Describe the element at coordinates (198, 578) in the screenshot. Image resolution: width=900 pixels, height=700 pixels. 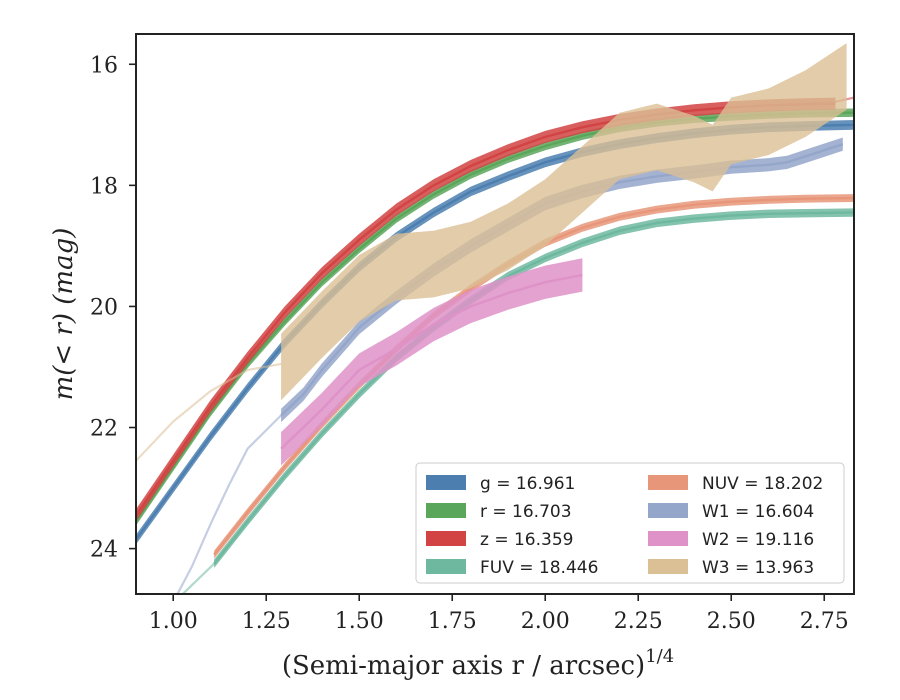
I see `series-FUV-extrapolation` at that location.